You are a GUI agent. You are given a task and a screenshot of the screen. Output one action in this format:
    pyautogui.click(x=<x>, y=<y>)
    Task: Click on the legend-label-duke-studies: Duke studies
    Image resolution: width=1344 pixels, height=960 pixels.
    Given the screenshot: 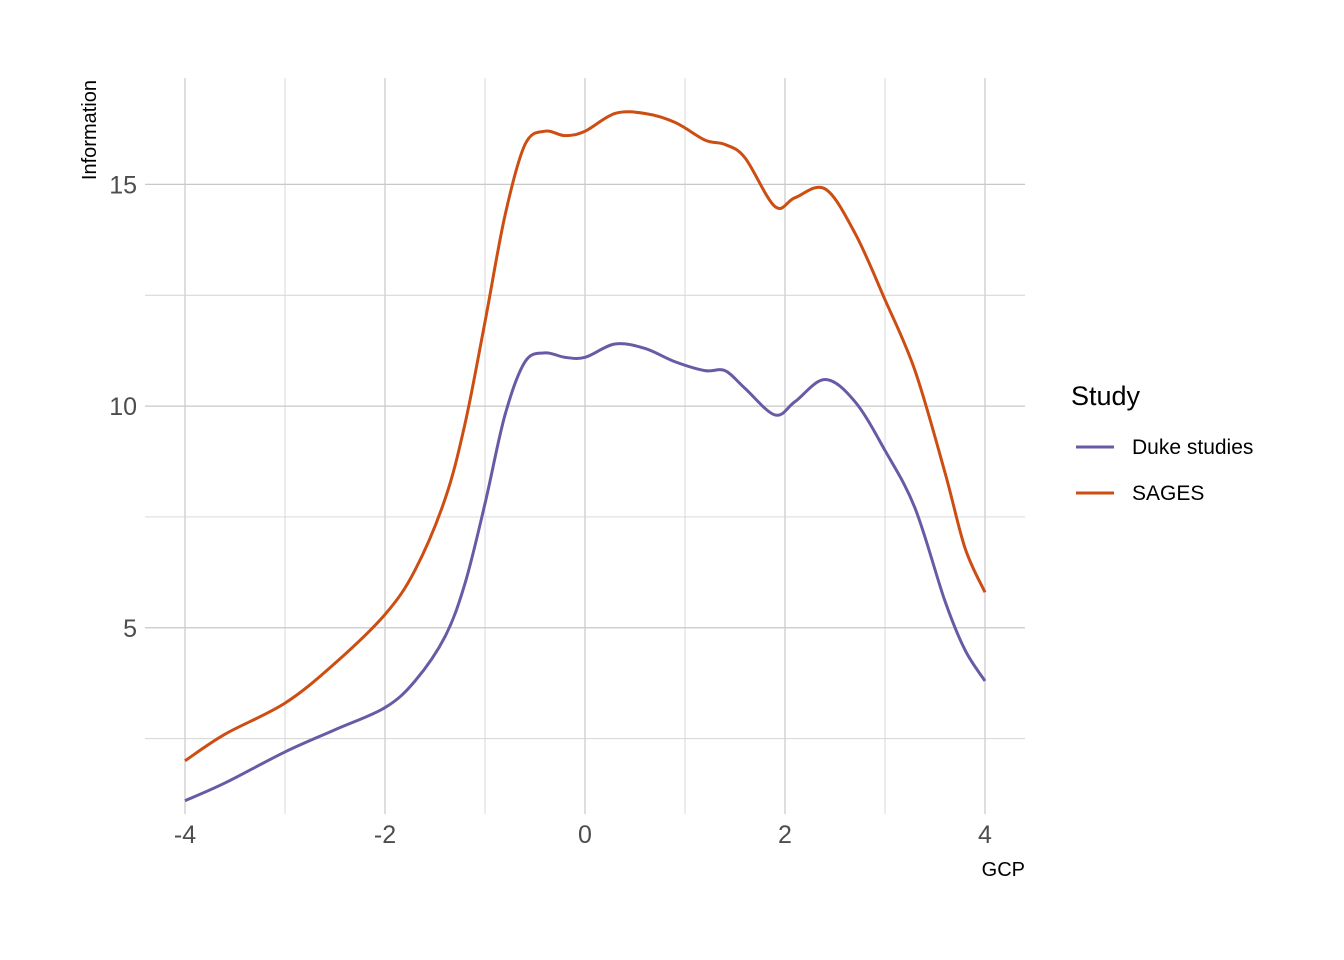 What is the action you would take?
    pyautogui.click(x=1192, y=447)
    